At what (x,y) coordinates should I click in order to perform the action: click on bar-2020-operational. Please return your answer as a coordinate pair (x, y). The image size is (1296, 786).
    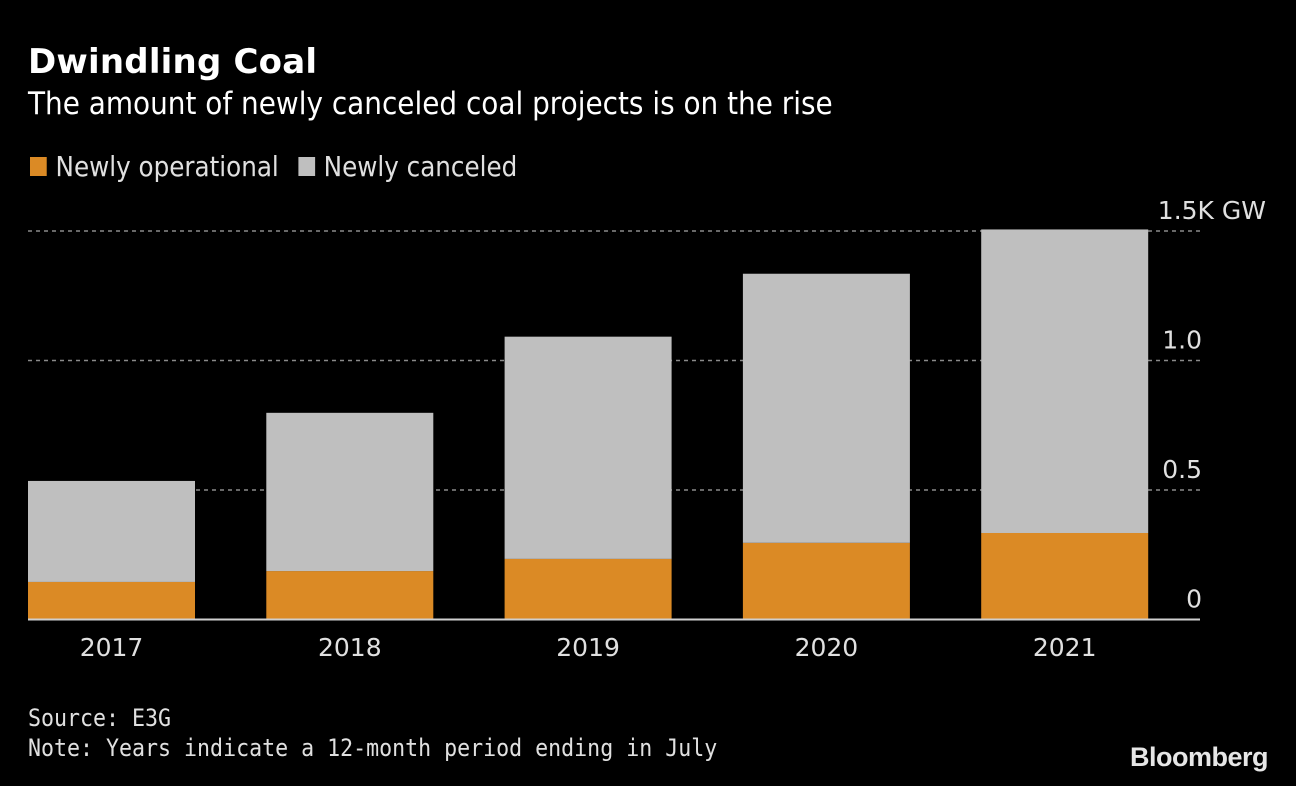
    Looking at the image, I should click on (826, 581).